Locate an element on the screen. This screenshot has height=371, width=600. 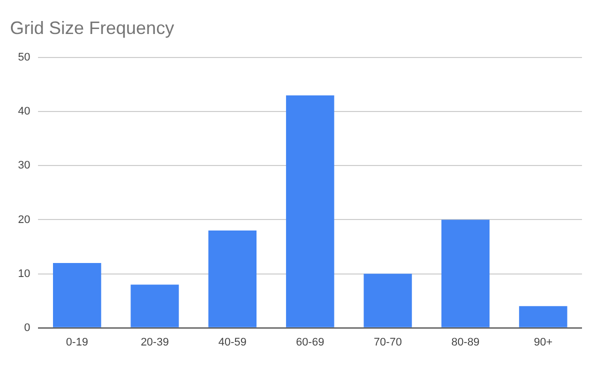
x-tick-label: 80-89 is located at coordinates (465, 342).